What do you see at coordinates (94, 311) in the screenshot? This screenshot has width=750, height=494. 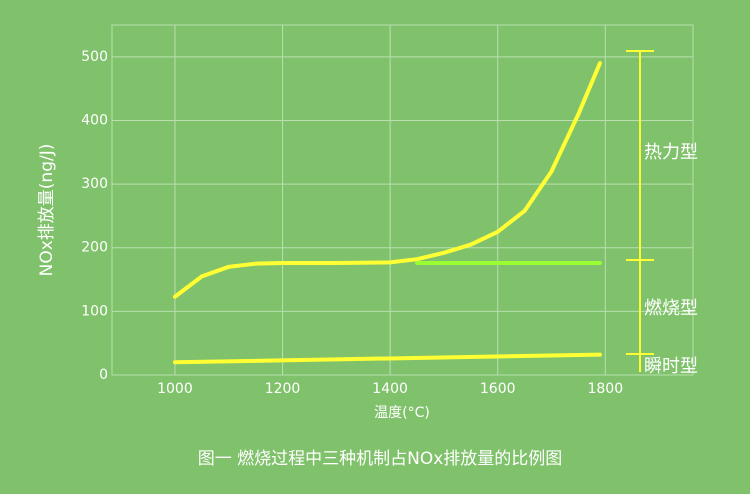 I see `y-tick-label: 100` at bounding box center [94, 311].